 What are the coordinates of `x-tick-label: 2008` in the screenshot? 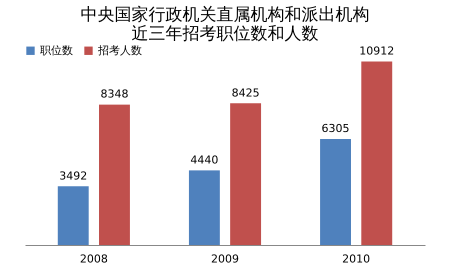 It's located at (94, 259).